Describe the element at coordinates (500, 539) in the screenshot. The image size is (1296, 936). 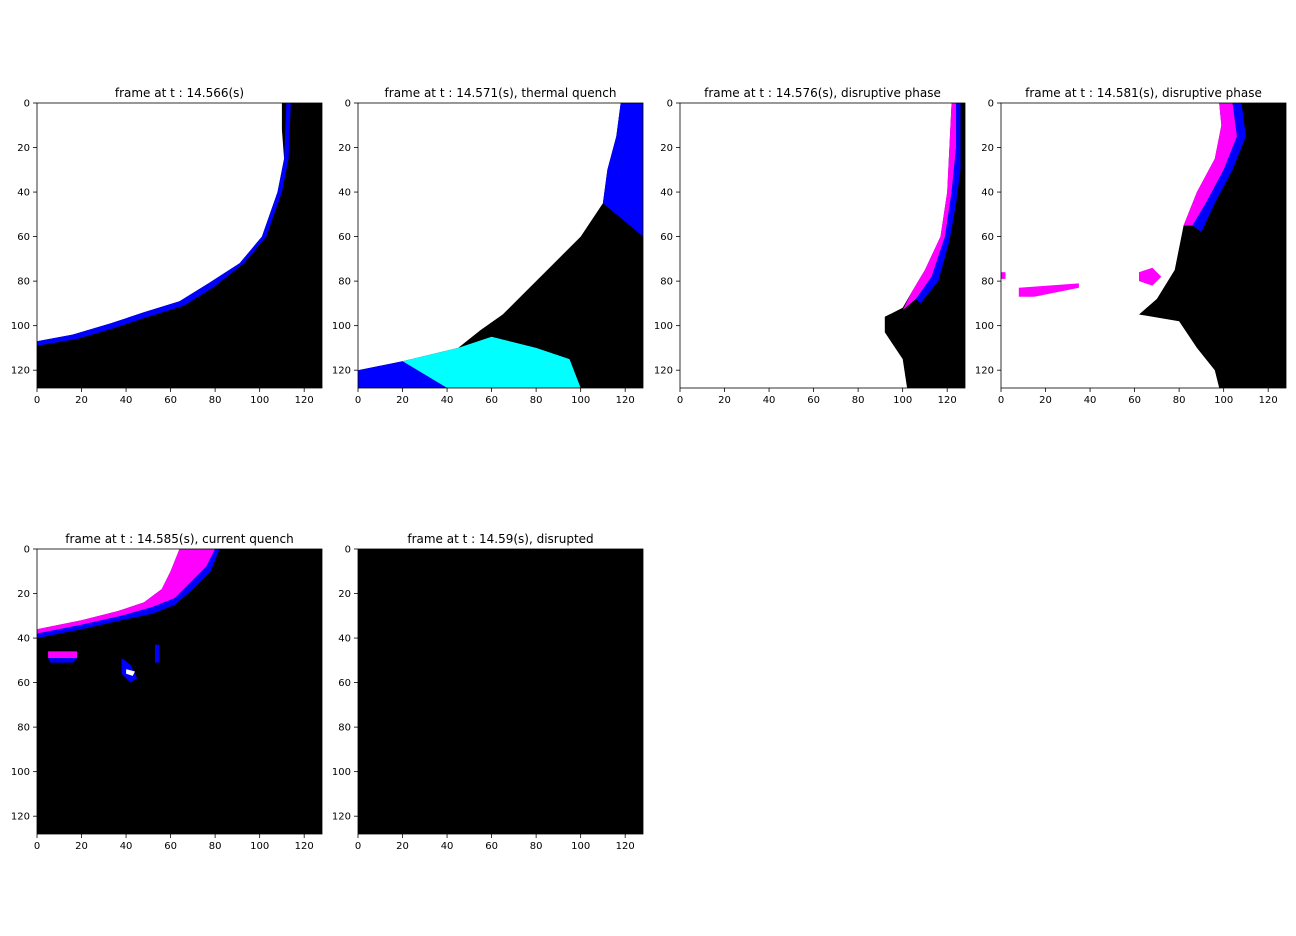
I see `panel-title: frame at t : 14.59(s), disrupted` at that location.